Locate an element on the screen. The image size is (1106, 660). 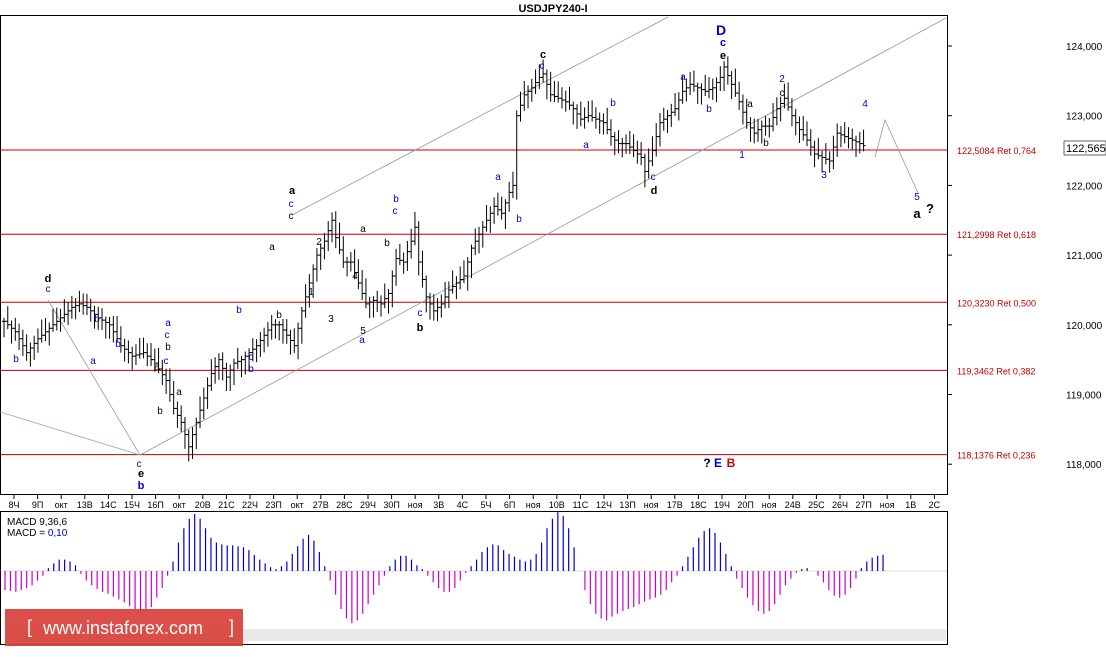
price-tick-label: 120,000 is located at coordinates (1084, 326).